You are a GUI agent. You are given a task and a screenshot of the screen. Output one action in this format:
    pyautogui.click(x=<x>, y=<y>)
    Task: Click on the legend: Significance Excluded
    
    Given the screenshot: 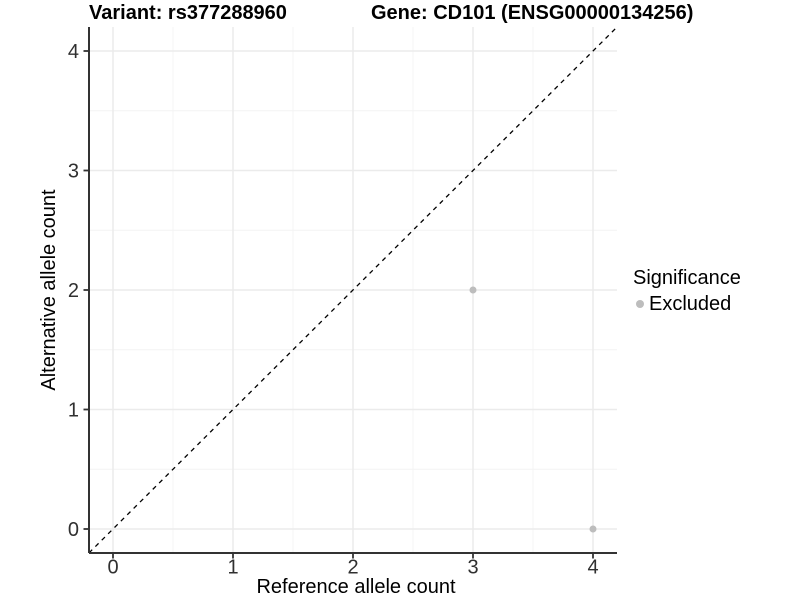 What is the action you would take?
    pyautogui.click(x=687, y=290)
    